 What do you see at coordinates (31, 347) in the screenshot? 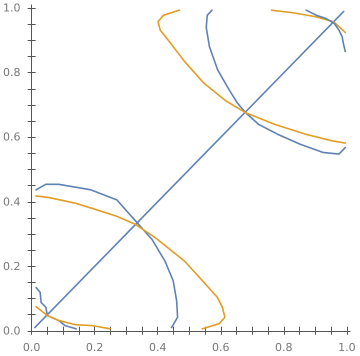
I see `x-tick-label: 0.0` at bounding box center [31, 347].